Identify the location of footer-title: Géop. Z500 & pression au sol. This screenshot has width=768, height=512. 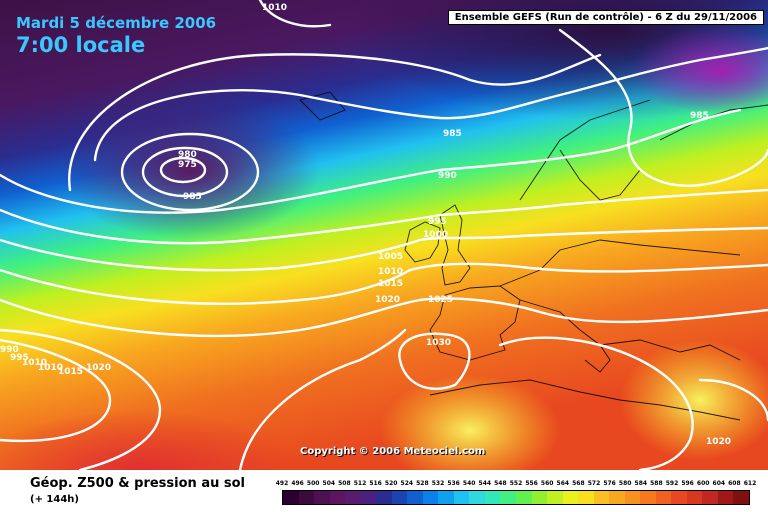
(137, 483).